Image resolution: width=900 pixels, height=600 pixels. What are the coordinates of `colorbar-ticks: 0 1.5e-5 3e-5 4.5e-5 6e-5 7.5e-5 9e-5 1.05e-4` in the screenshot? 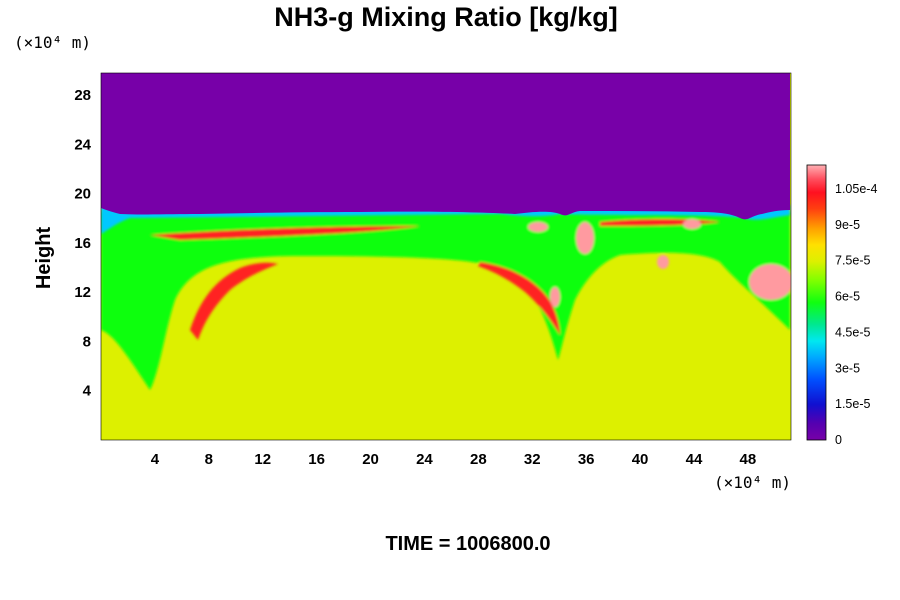 It's located at (856, 314).